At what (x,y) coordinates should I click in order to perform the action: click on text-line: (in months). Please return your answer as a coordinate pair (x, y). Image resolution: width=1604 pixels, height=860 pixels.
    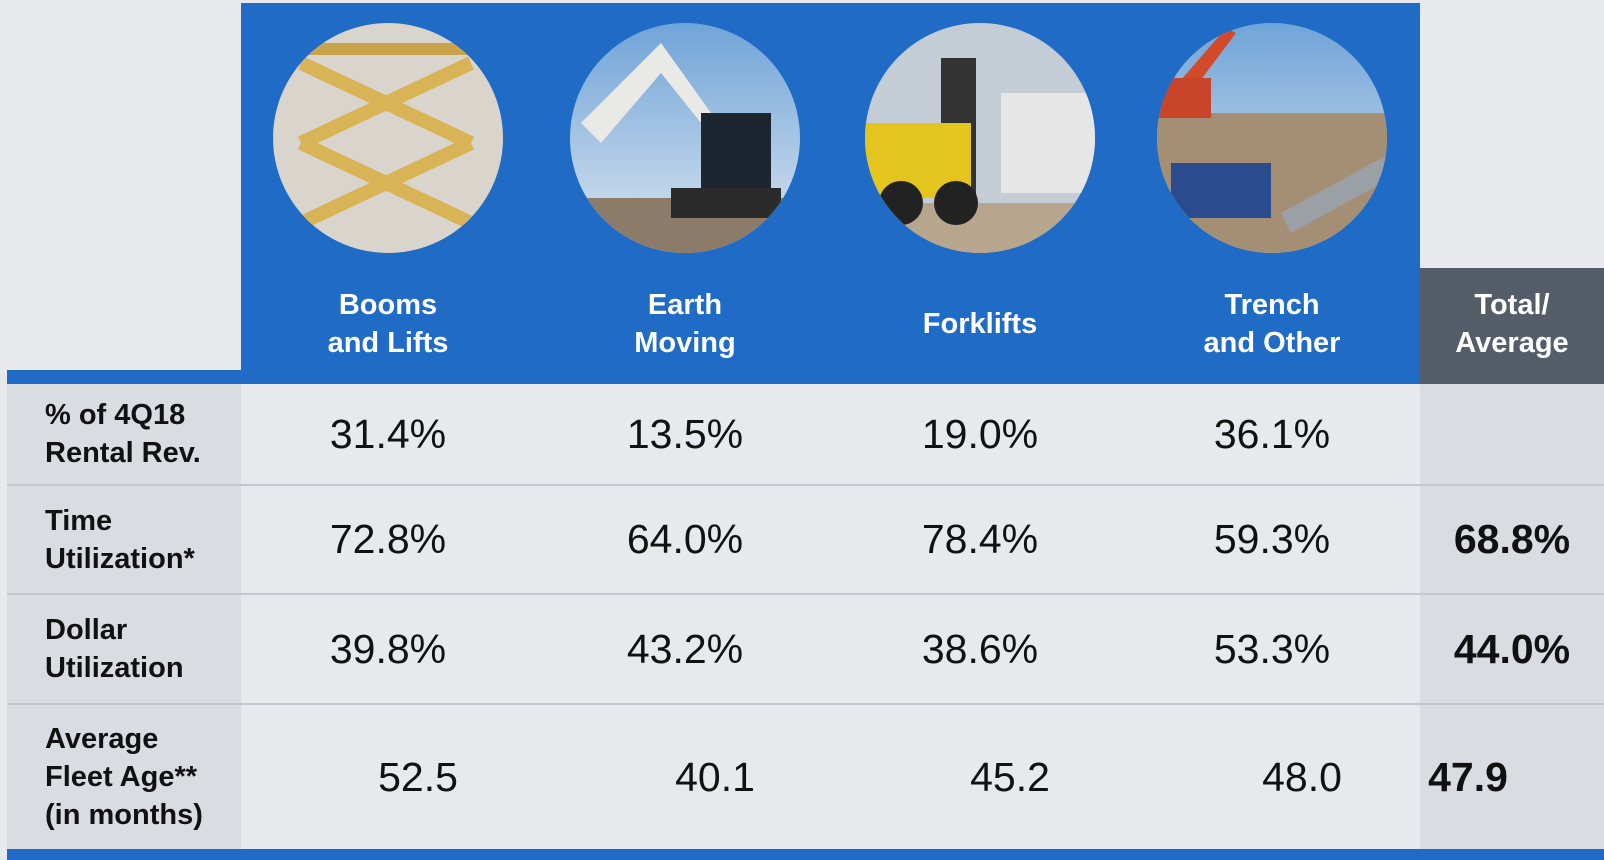
    Looking at the image, I should click on (124, 815).